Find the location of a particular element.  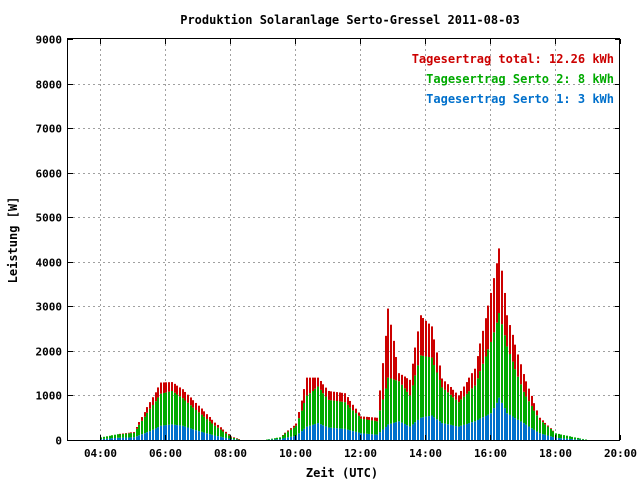

legend-entry: Tagesertrag total: 12.26 kWh is located at coordinates (513, 59).